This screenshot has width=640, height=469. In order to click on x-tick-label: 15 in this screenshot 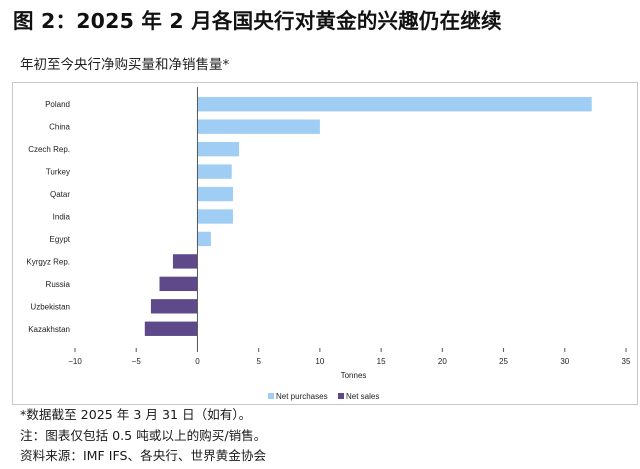, I will do `click(381, 361)`.